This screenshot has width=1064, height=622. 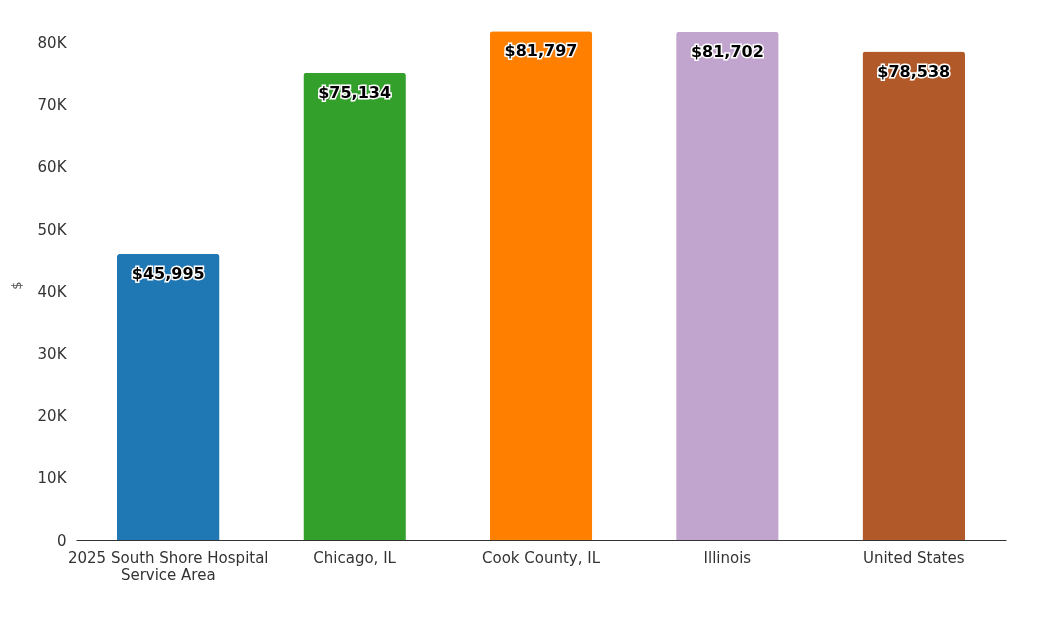 I want to click on y-tick-label: 50K, so click(x=52, y=229).